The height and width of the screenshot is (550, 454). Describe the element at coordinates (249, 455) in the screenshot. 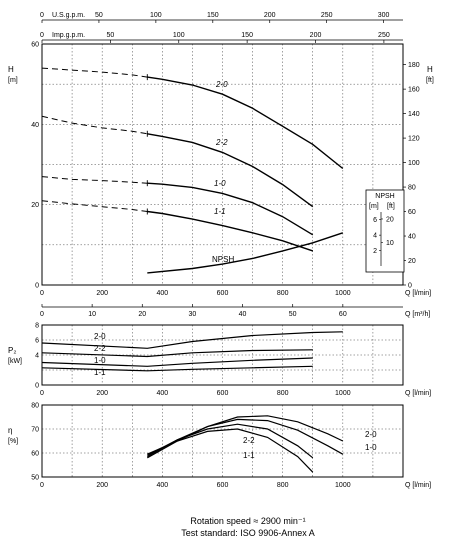

I see `efficiency-curve-label: 1-1` at that location.